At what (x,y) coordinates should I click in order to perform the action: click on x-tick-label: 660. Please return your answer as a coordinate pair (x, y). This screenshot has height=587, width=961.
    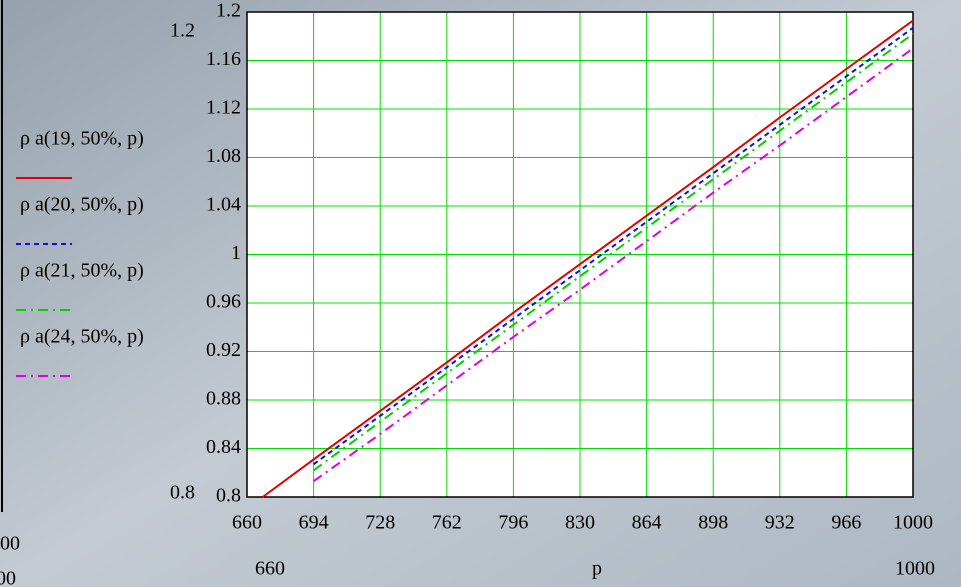
    Looking at the image, I should click on (247, 523).